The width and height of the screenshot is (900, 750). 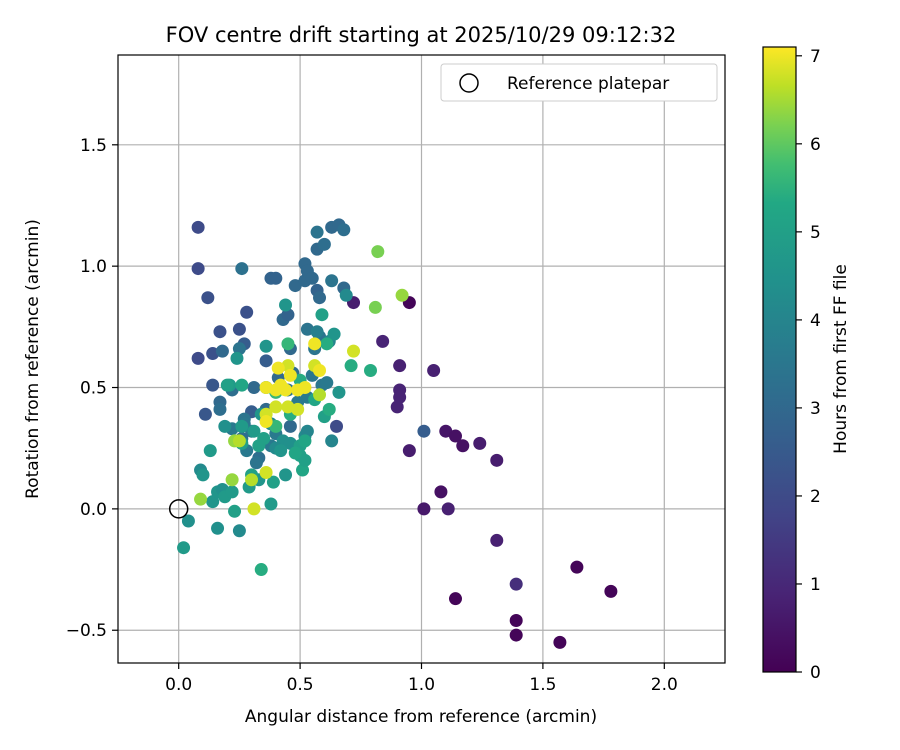 What do you see at coordinates (178, 509) in the screenshot?
I see `reference-platepar-marker` at bounding box center [178, 509].